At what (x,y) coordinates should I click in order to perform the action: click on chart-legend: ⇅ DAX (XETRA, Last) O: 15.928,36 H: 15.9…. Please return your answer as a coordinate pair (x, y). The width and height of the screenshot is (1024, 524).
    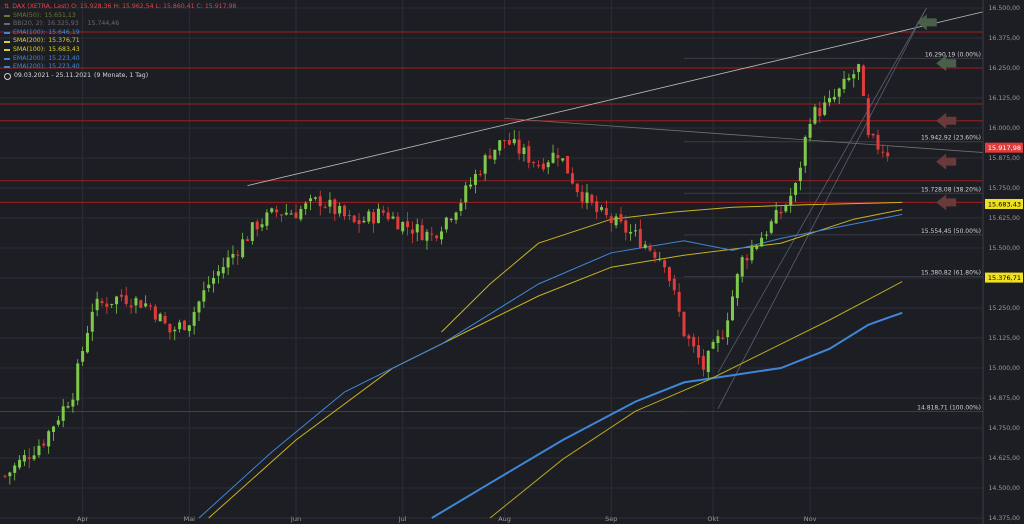
    Looking at the image, I should click on (120, 41).